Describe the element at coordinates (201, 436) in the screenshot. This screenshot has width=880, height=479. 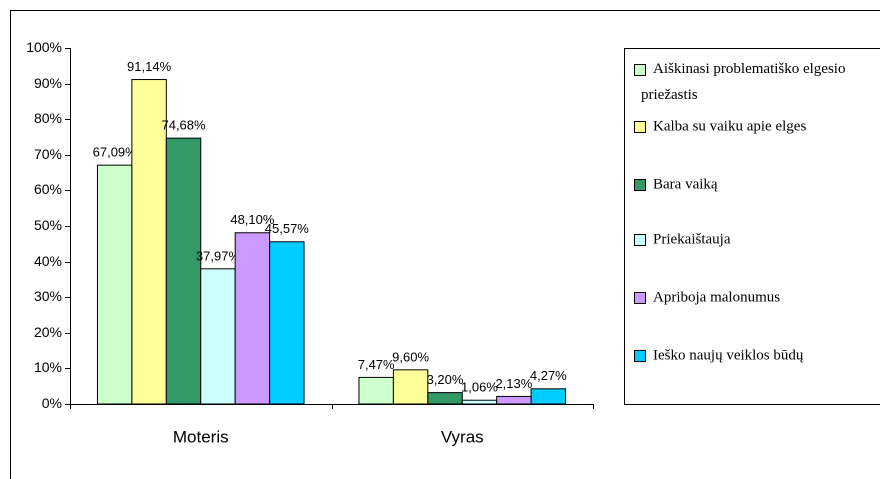
I see `x-tick-label: Moteris` at that location.